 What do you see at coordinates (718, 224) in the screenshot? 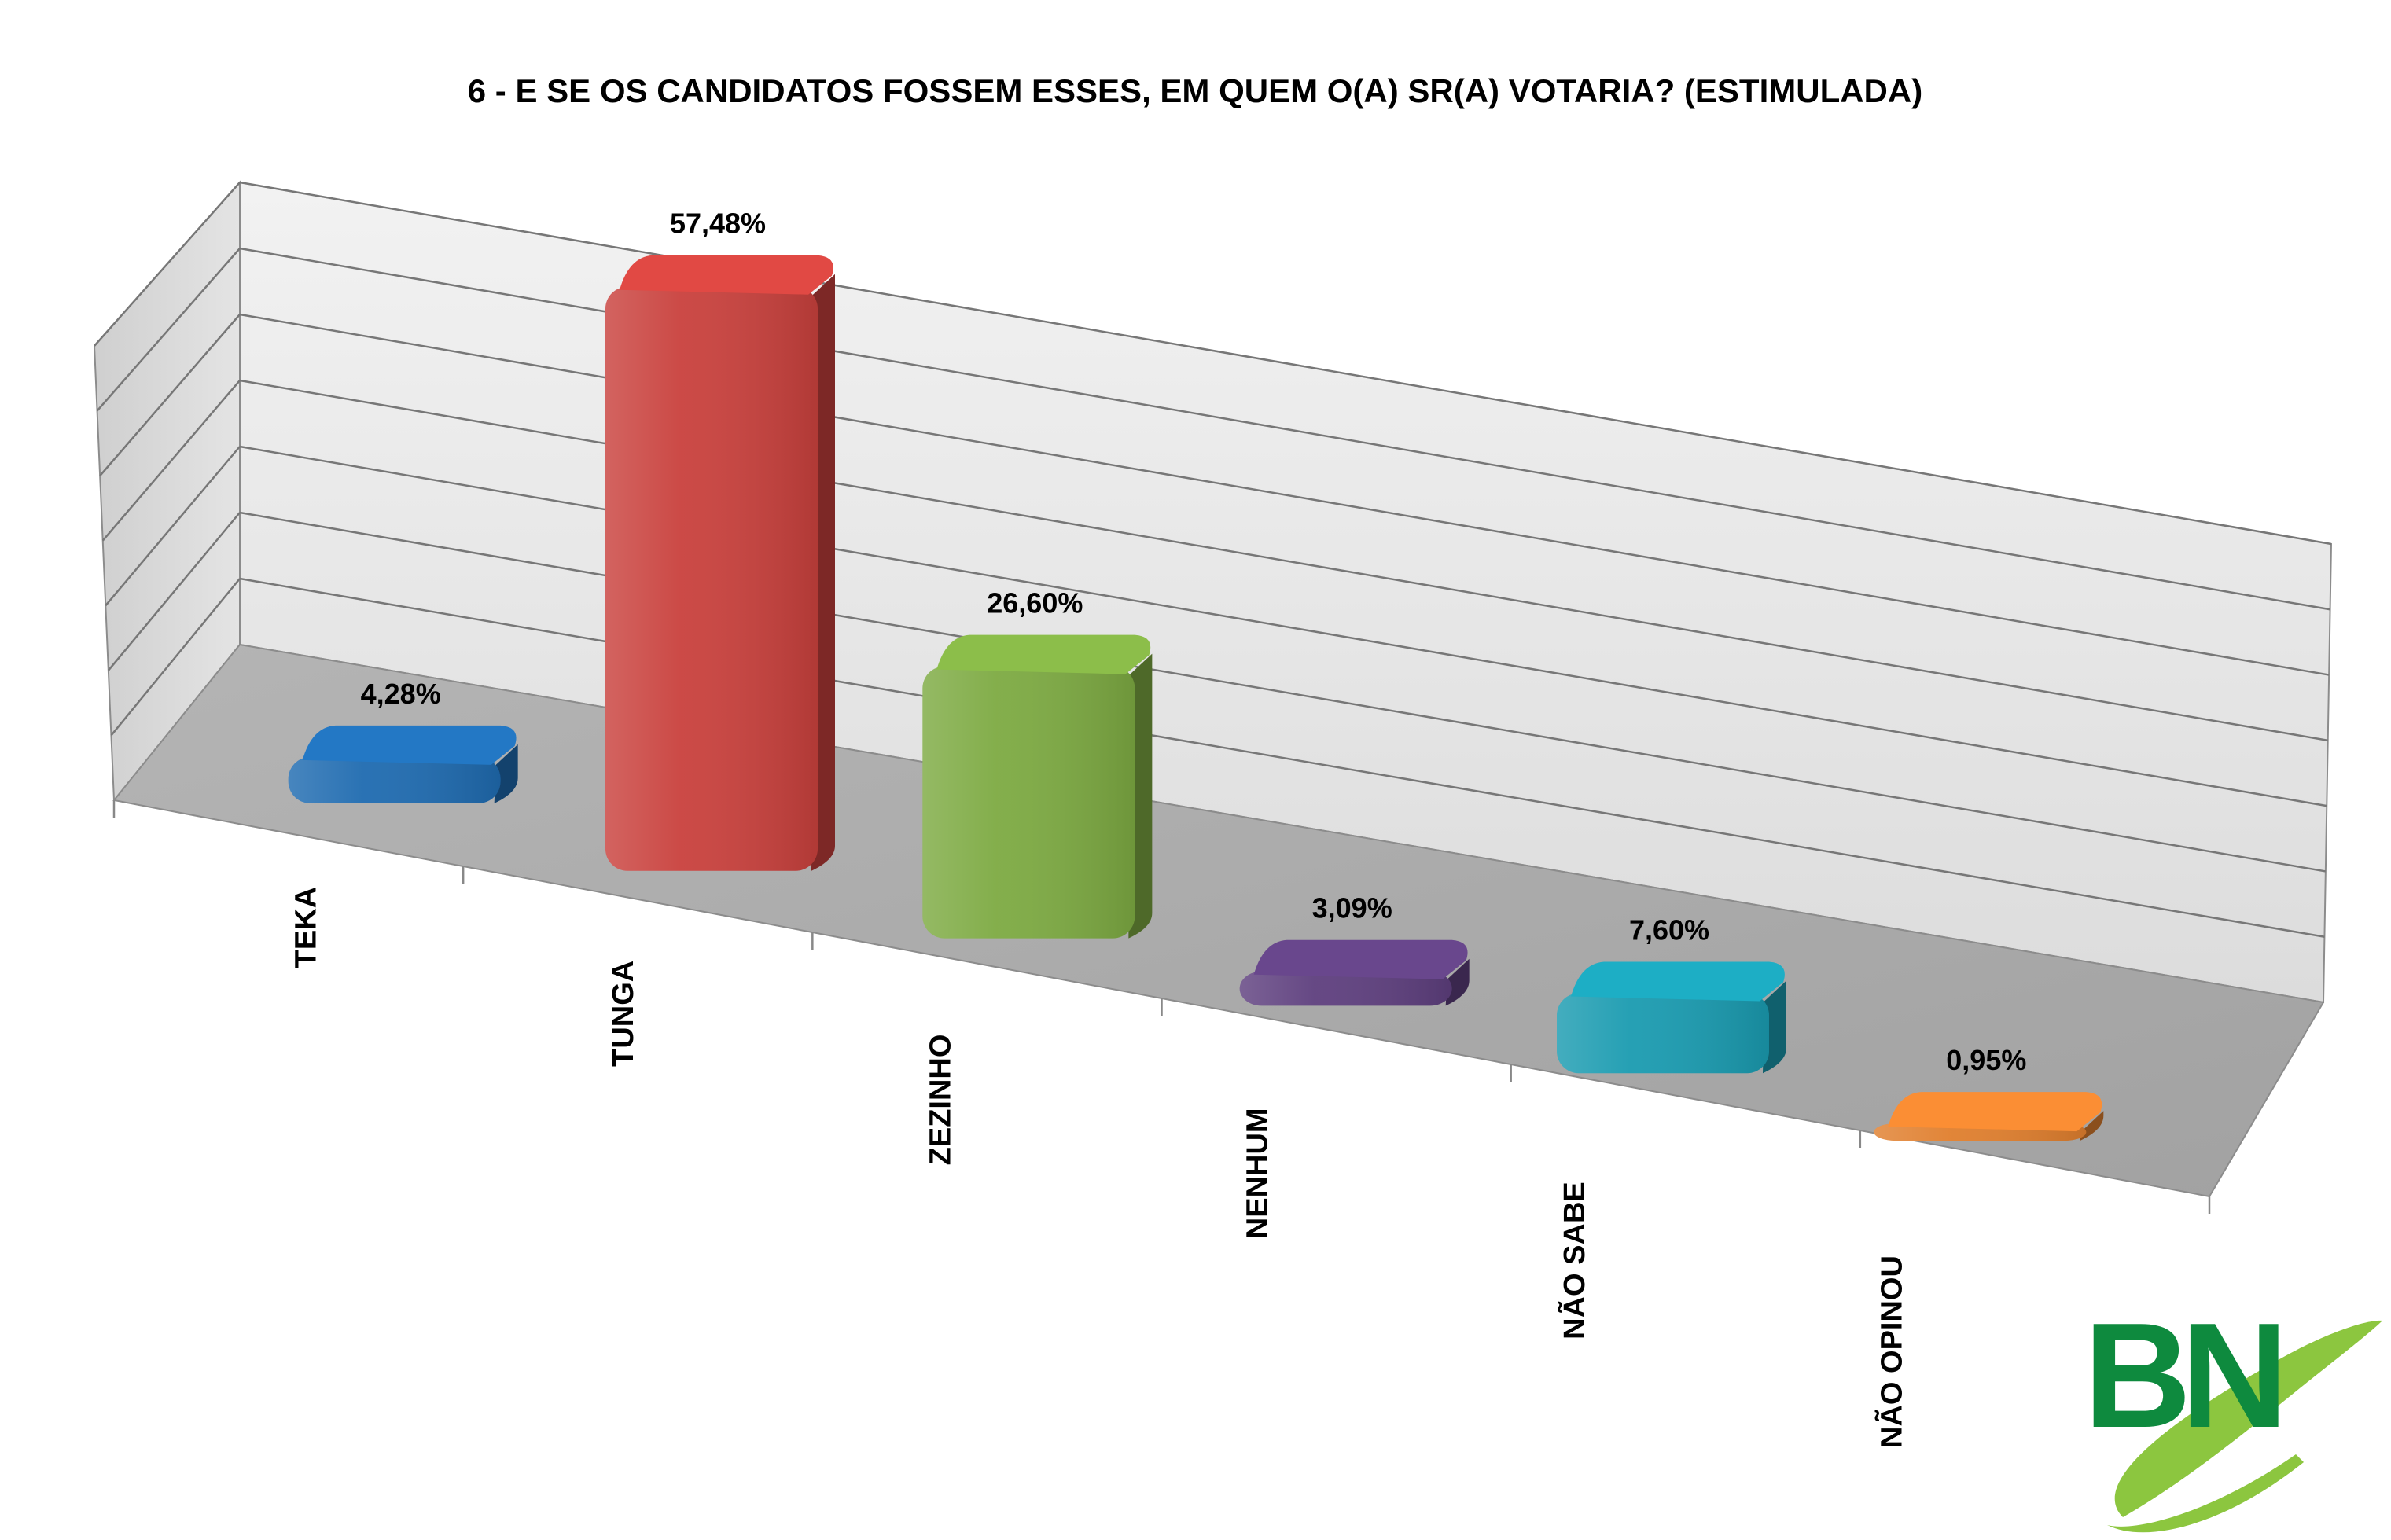
I see `data-label: 57,48%` at bounding box center [718, 224].